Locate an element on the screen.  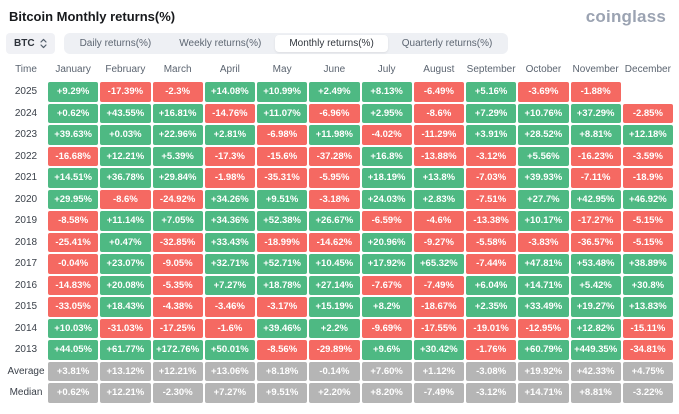
return-cell: +6.04% is located at coordinates (491, 285).